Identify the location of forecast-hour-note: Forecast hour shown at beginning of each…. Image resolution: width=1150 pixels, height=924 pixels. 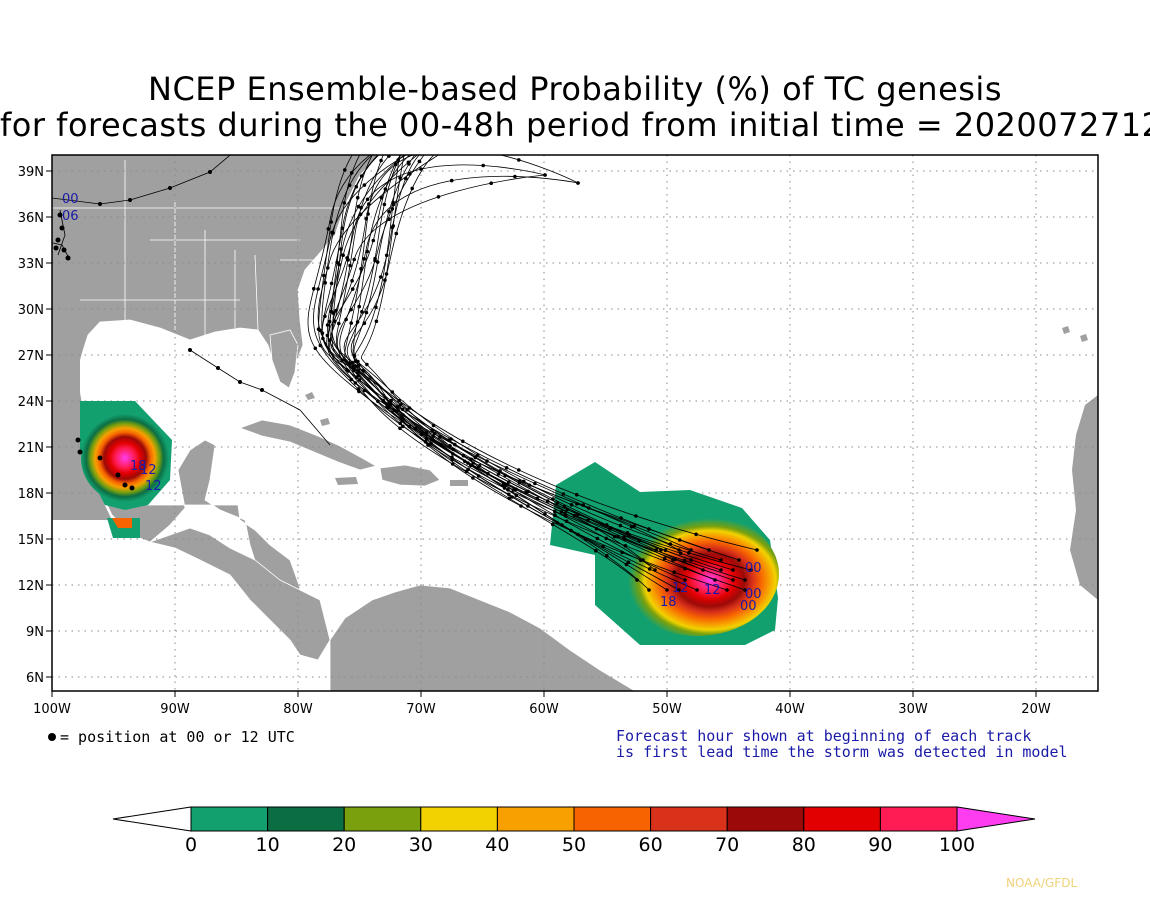
(842, 744).